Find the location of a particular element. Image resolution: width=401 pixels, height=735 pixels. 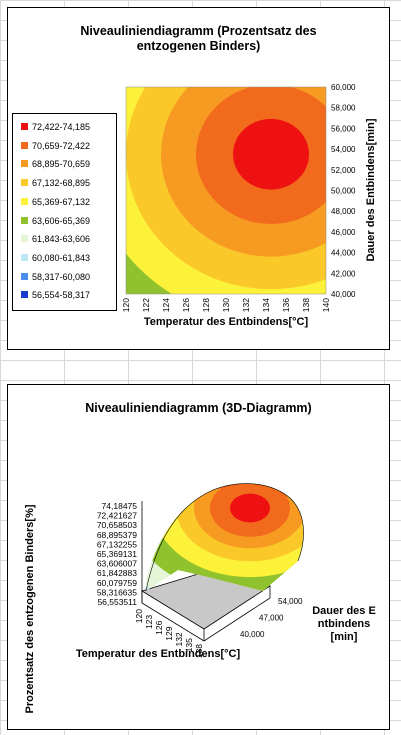

surface-x-tick-label: 135 is located at coordinates (189, 645).